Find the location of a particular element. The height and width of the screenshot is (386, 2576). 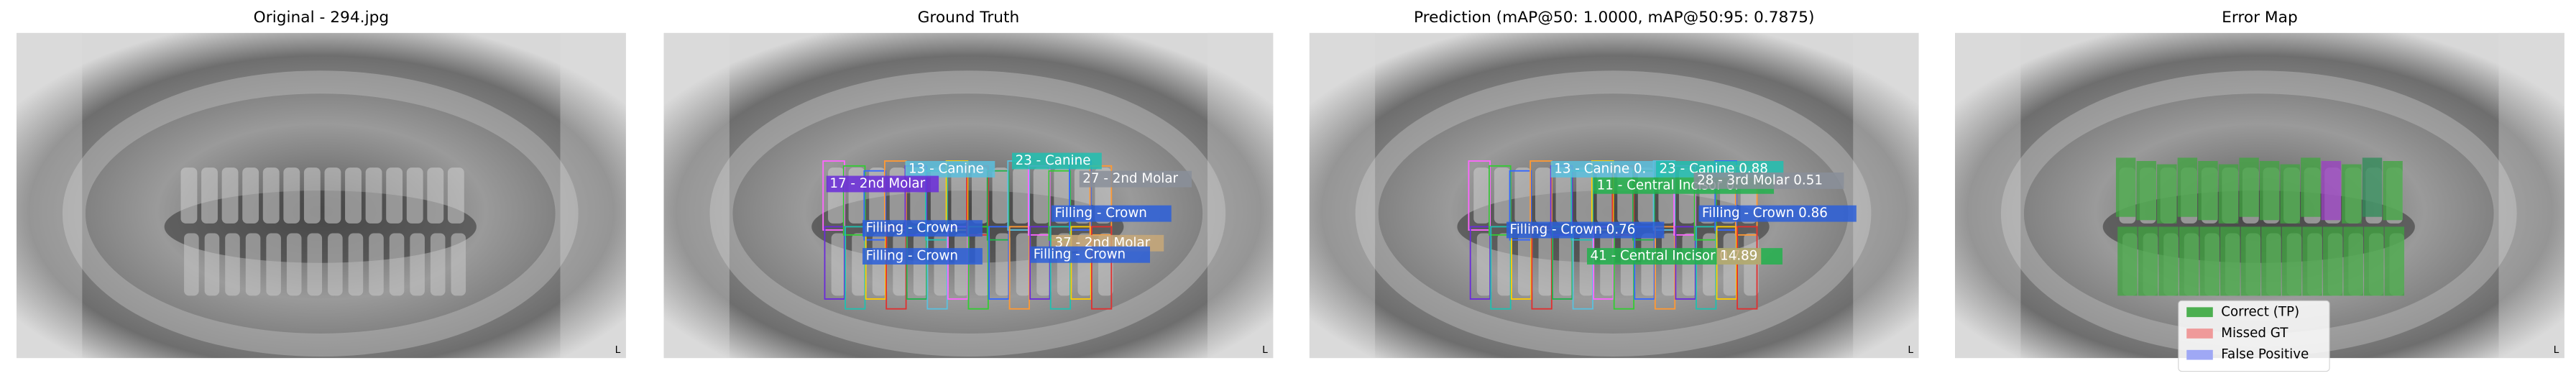

legend-label: Correct (TP) is located at coordinates (2260, 312).